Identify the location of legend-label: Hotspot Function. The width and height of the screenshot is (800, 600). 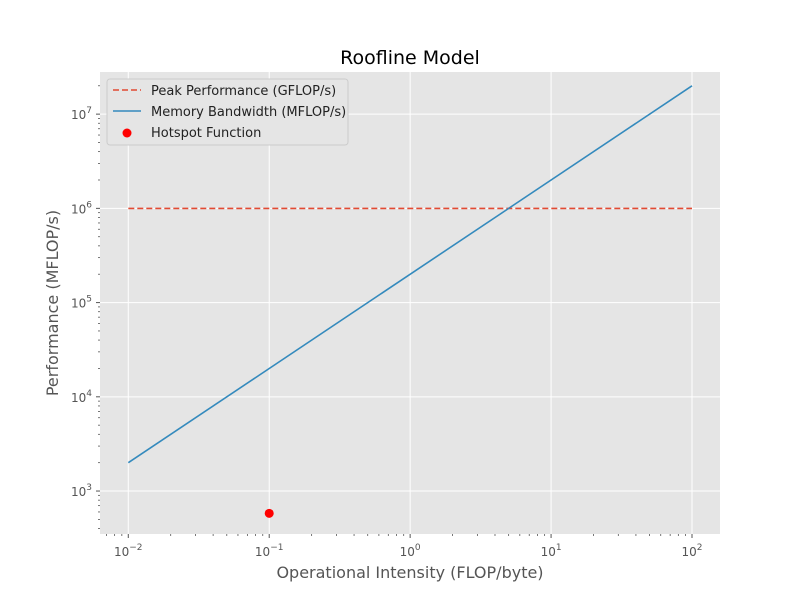
(206, 133).